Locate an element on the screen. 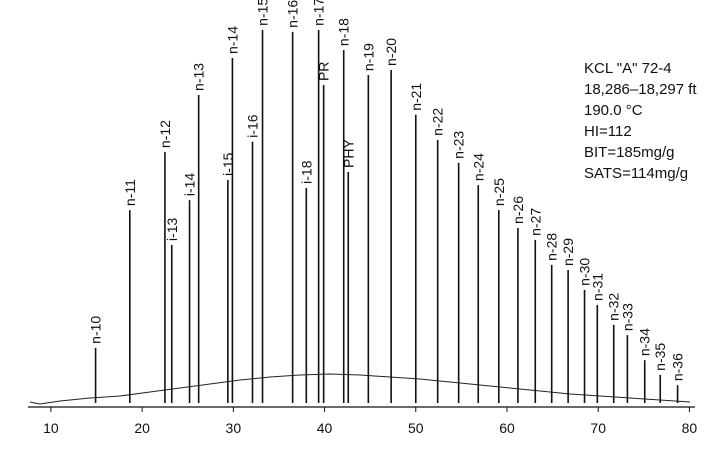 This screenshot has width=723, height=450. peak-label: n-15 is located at coordinates (263, 13).